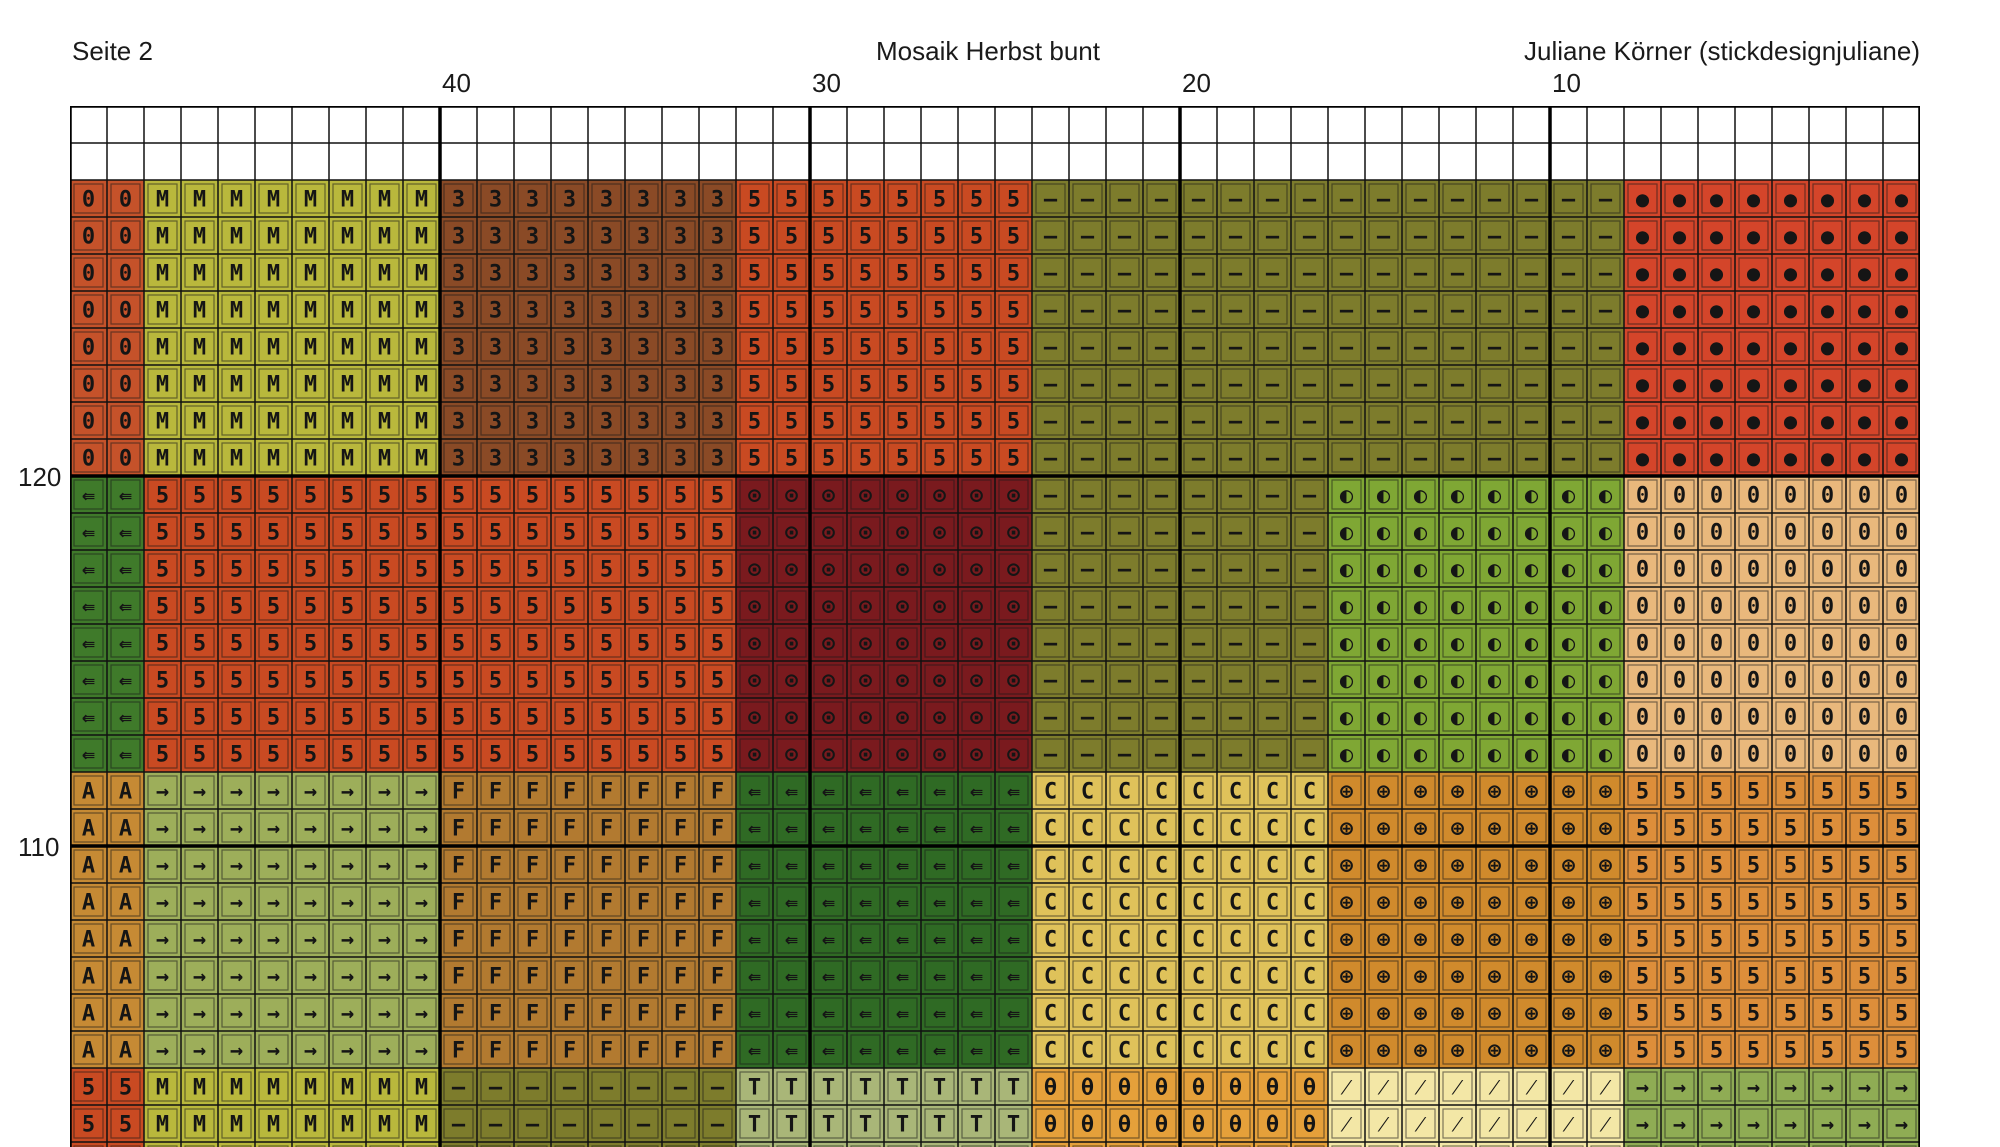 The image size is (2000, 1147). I want to click on svg-text: C, so click(1198, 940).